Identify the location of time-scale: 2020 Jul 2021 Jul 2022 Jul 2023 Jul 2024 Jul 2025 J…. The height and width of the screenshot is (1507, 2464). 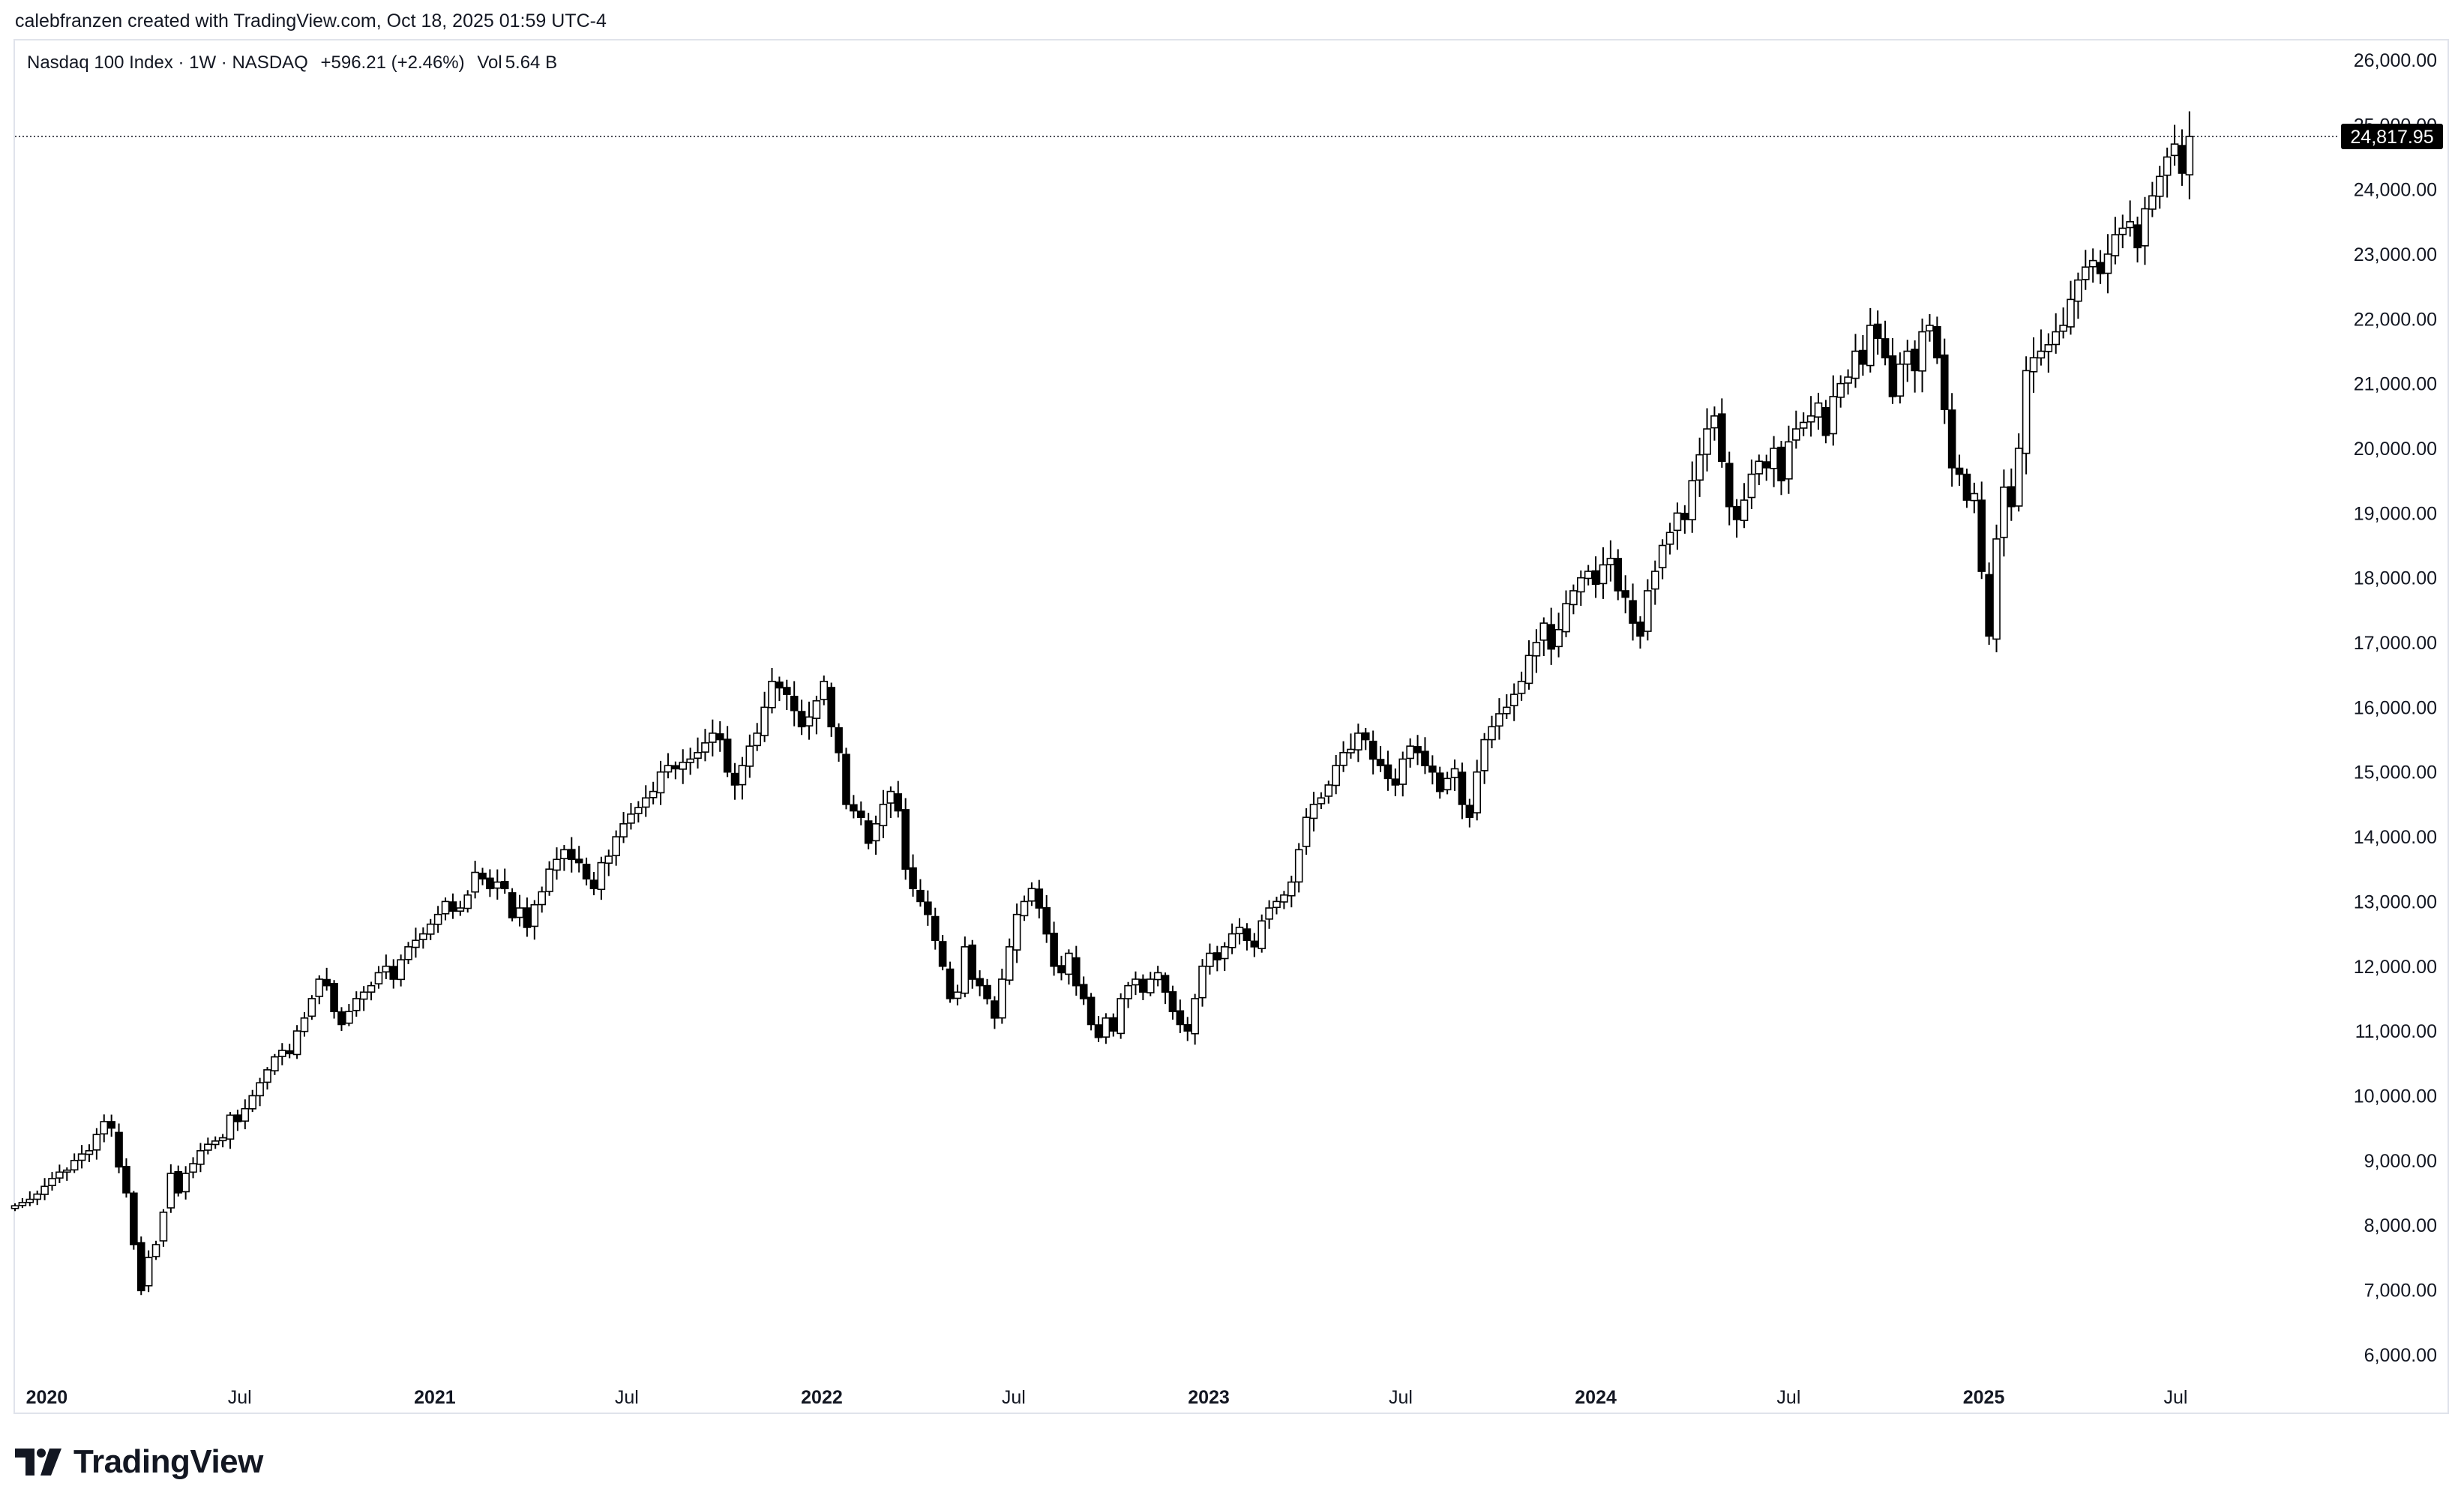
(1107, 1397).